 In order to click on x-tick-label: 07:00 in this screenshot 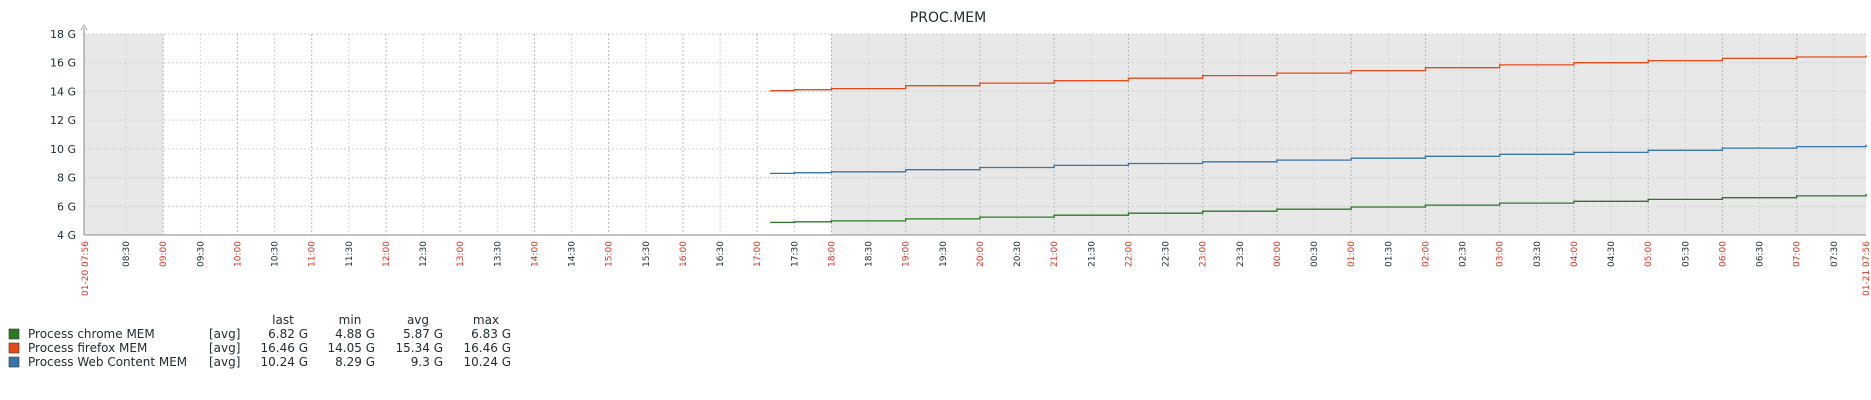, I will do `click(1798, 254)`.